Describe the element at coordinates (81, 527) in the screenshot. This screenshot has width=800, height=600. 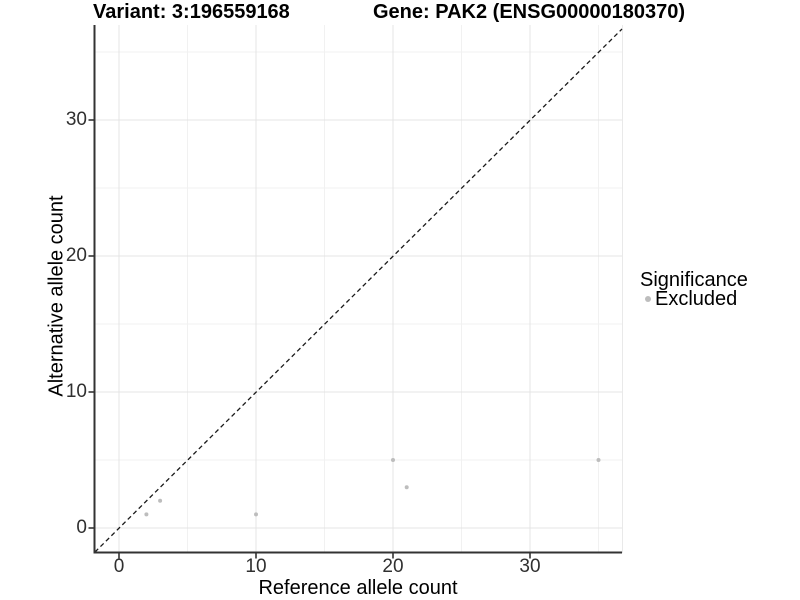
I see `y-tick-label: 0` at that location.